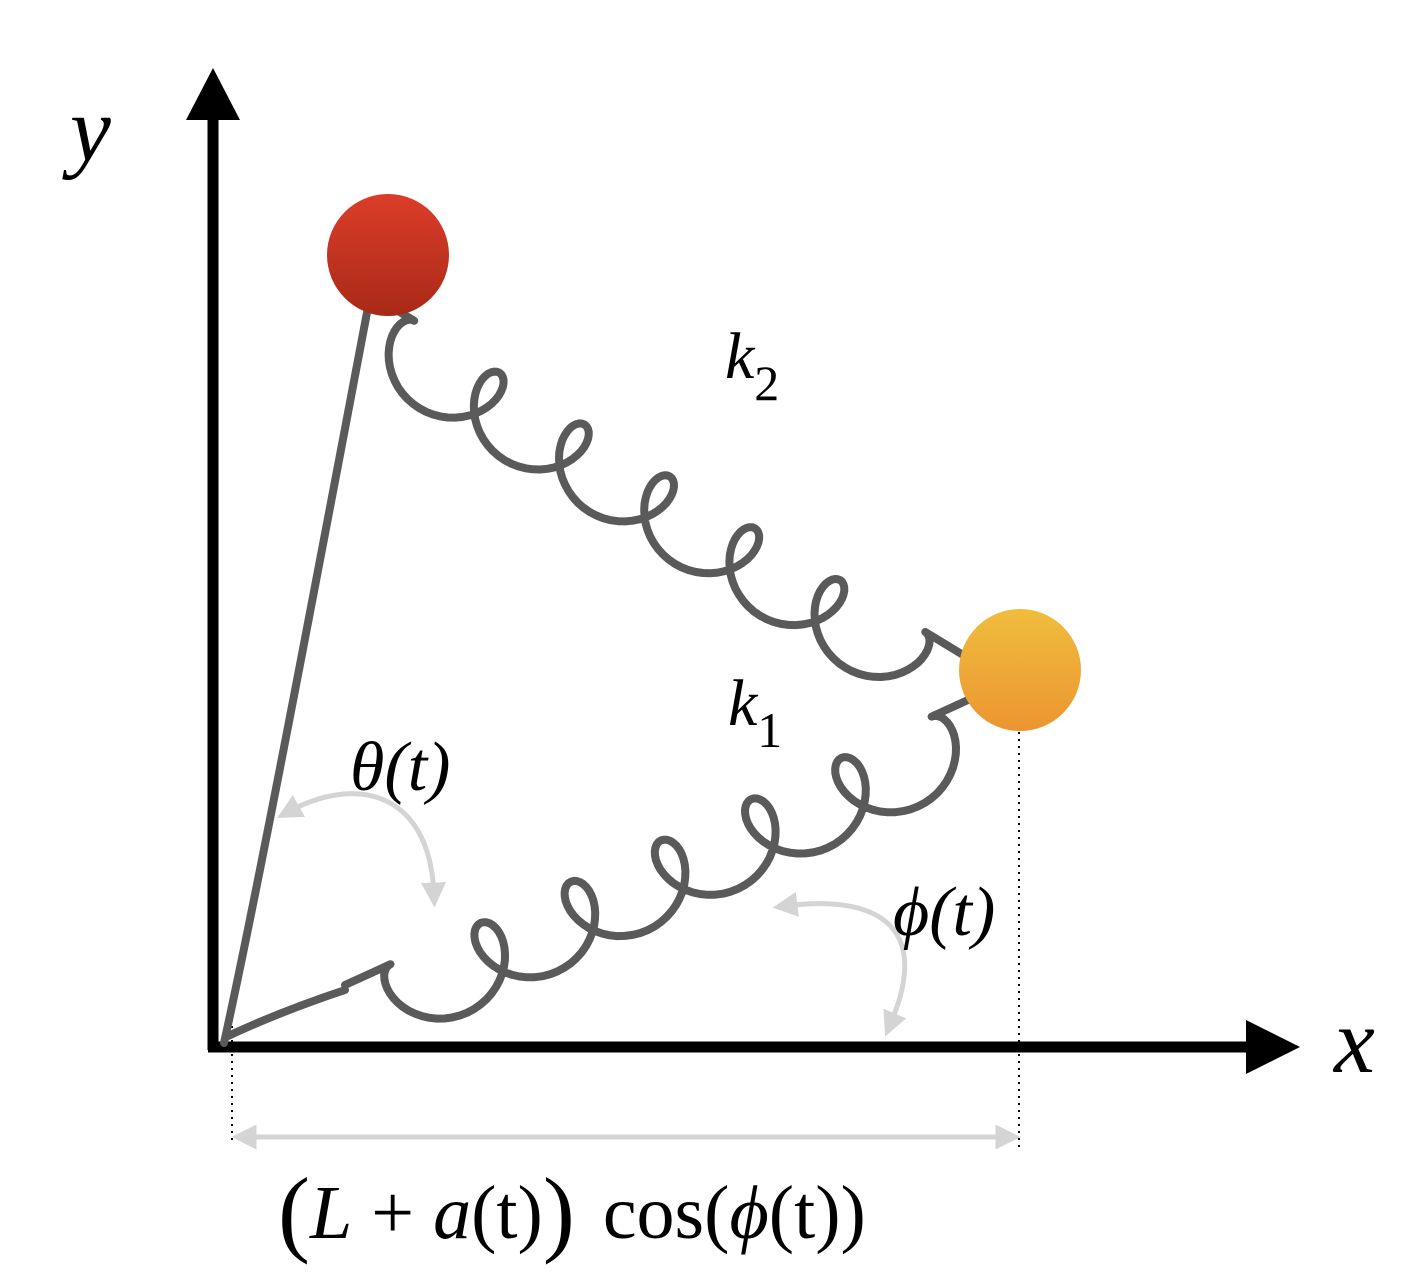 This screenshot has width=1406, height=1278. What do you see at coordinates (944, 912) in the screenshot?
I see `phi-label: ϕ(t)` at bounding box center [944, 912].